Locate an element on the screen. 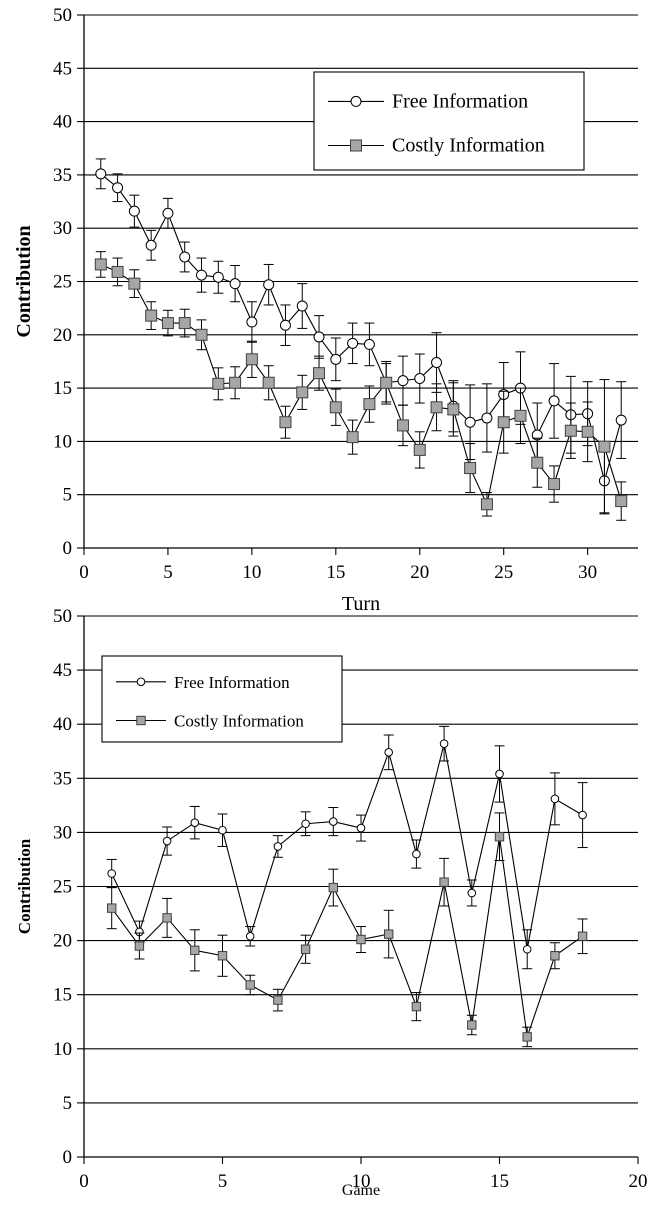 This screenshot has height=1205, width=650. y-tick-label: 20 is located at coordinates (62, 335).